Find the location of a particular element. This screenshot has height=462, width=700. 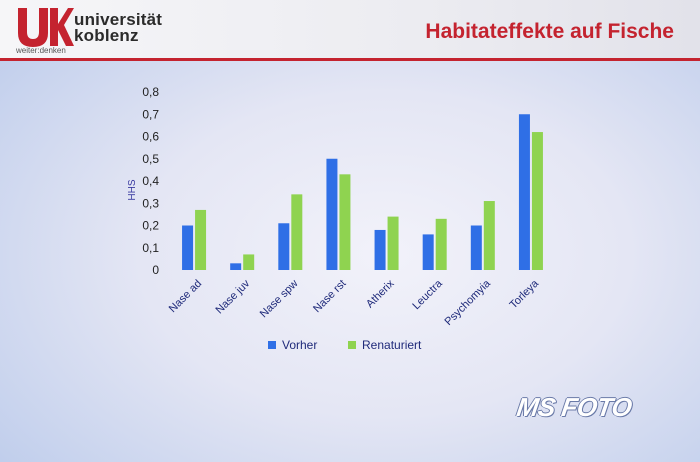

logo-name-line2: koblenz is located at coordinates (106, 35).